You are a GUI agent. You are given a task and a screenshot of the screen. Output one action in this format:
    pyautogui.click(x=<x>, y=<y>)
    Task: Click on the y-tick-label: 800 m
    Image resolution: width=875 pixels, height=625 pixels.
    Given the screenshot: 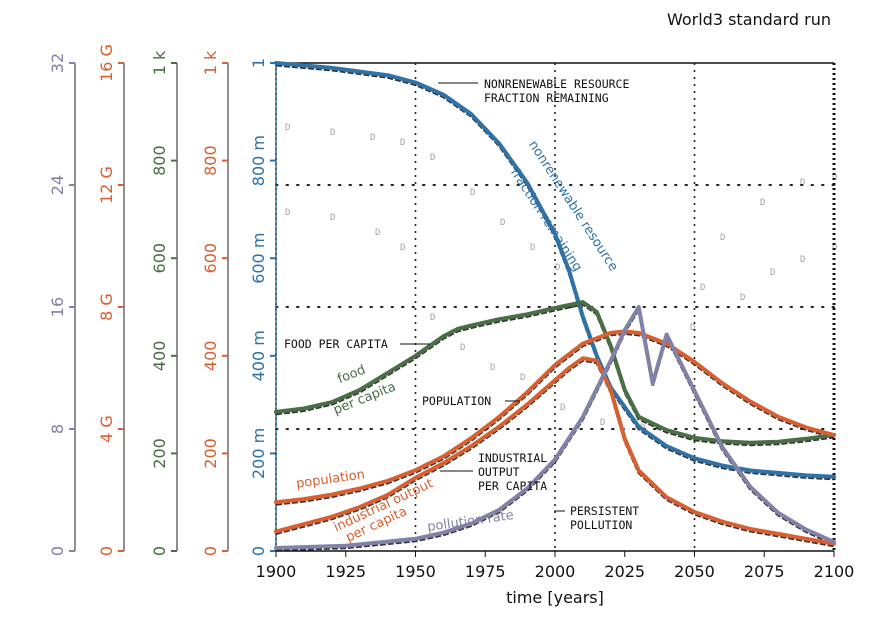 What is the action you would take?
    pyautogui.click(x=258, y=160)
    